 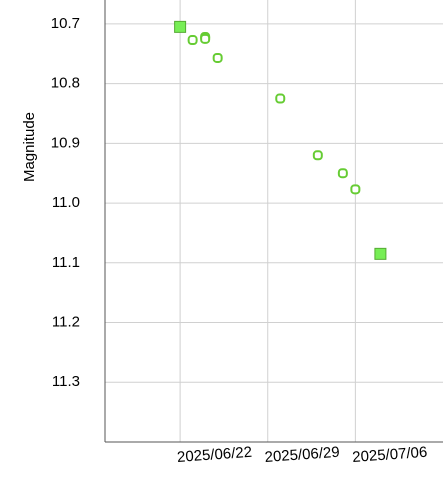 I want to click on x-tick-label: 2025/06/22, so click(x=214, y=455).